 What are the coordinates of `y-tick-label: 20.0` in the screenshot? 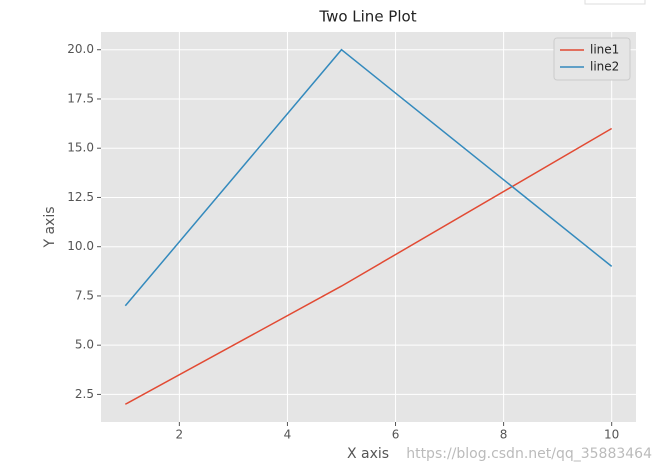 It's located at (80, 49).